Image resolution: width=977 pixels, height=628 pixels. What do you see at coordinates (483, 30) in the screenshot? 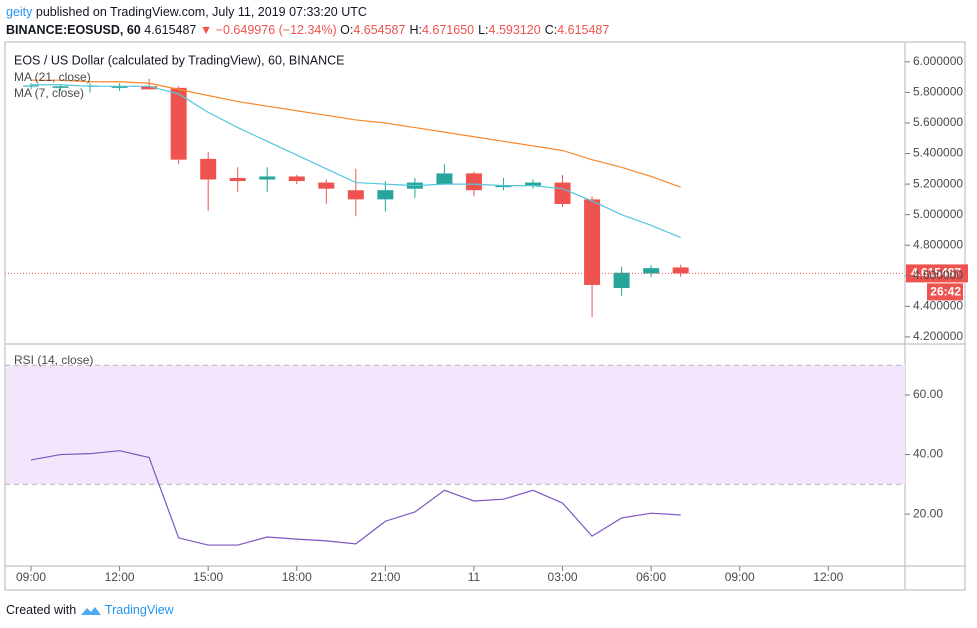
I see `ohlc-label: L:` at bounding box center [483, 30].